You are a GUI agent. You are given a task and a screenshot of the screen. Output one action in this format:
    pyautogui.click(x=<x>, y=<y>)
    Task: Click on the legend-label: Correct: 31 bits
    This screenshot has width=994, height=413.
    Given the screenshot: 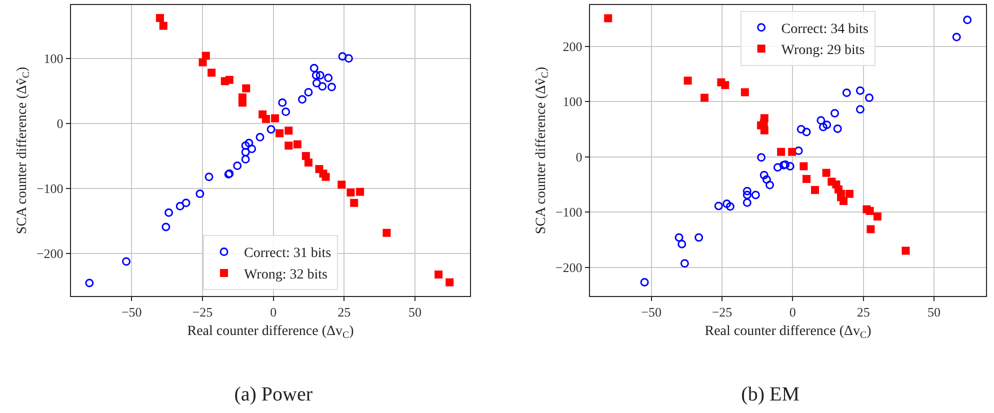 What is the action you would take?
    pyautogui.click(x=288, y=254)
    